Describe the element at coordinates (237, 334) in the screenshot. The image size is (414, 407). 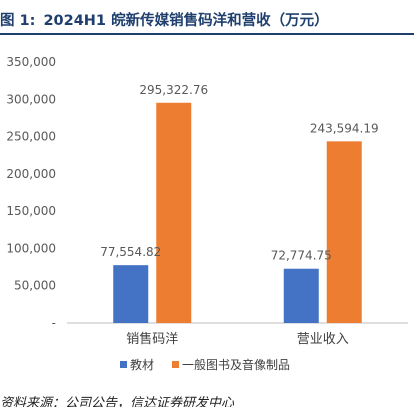
I see `x-axis: 销售码洋 营业收入` at that location.